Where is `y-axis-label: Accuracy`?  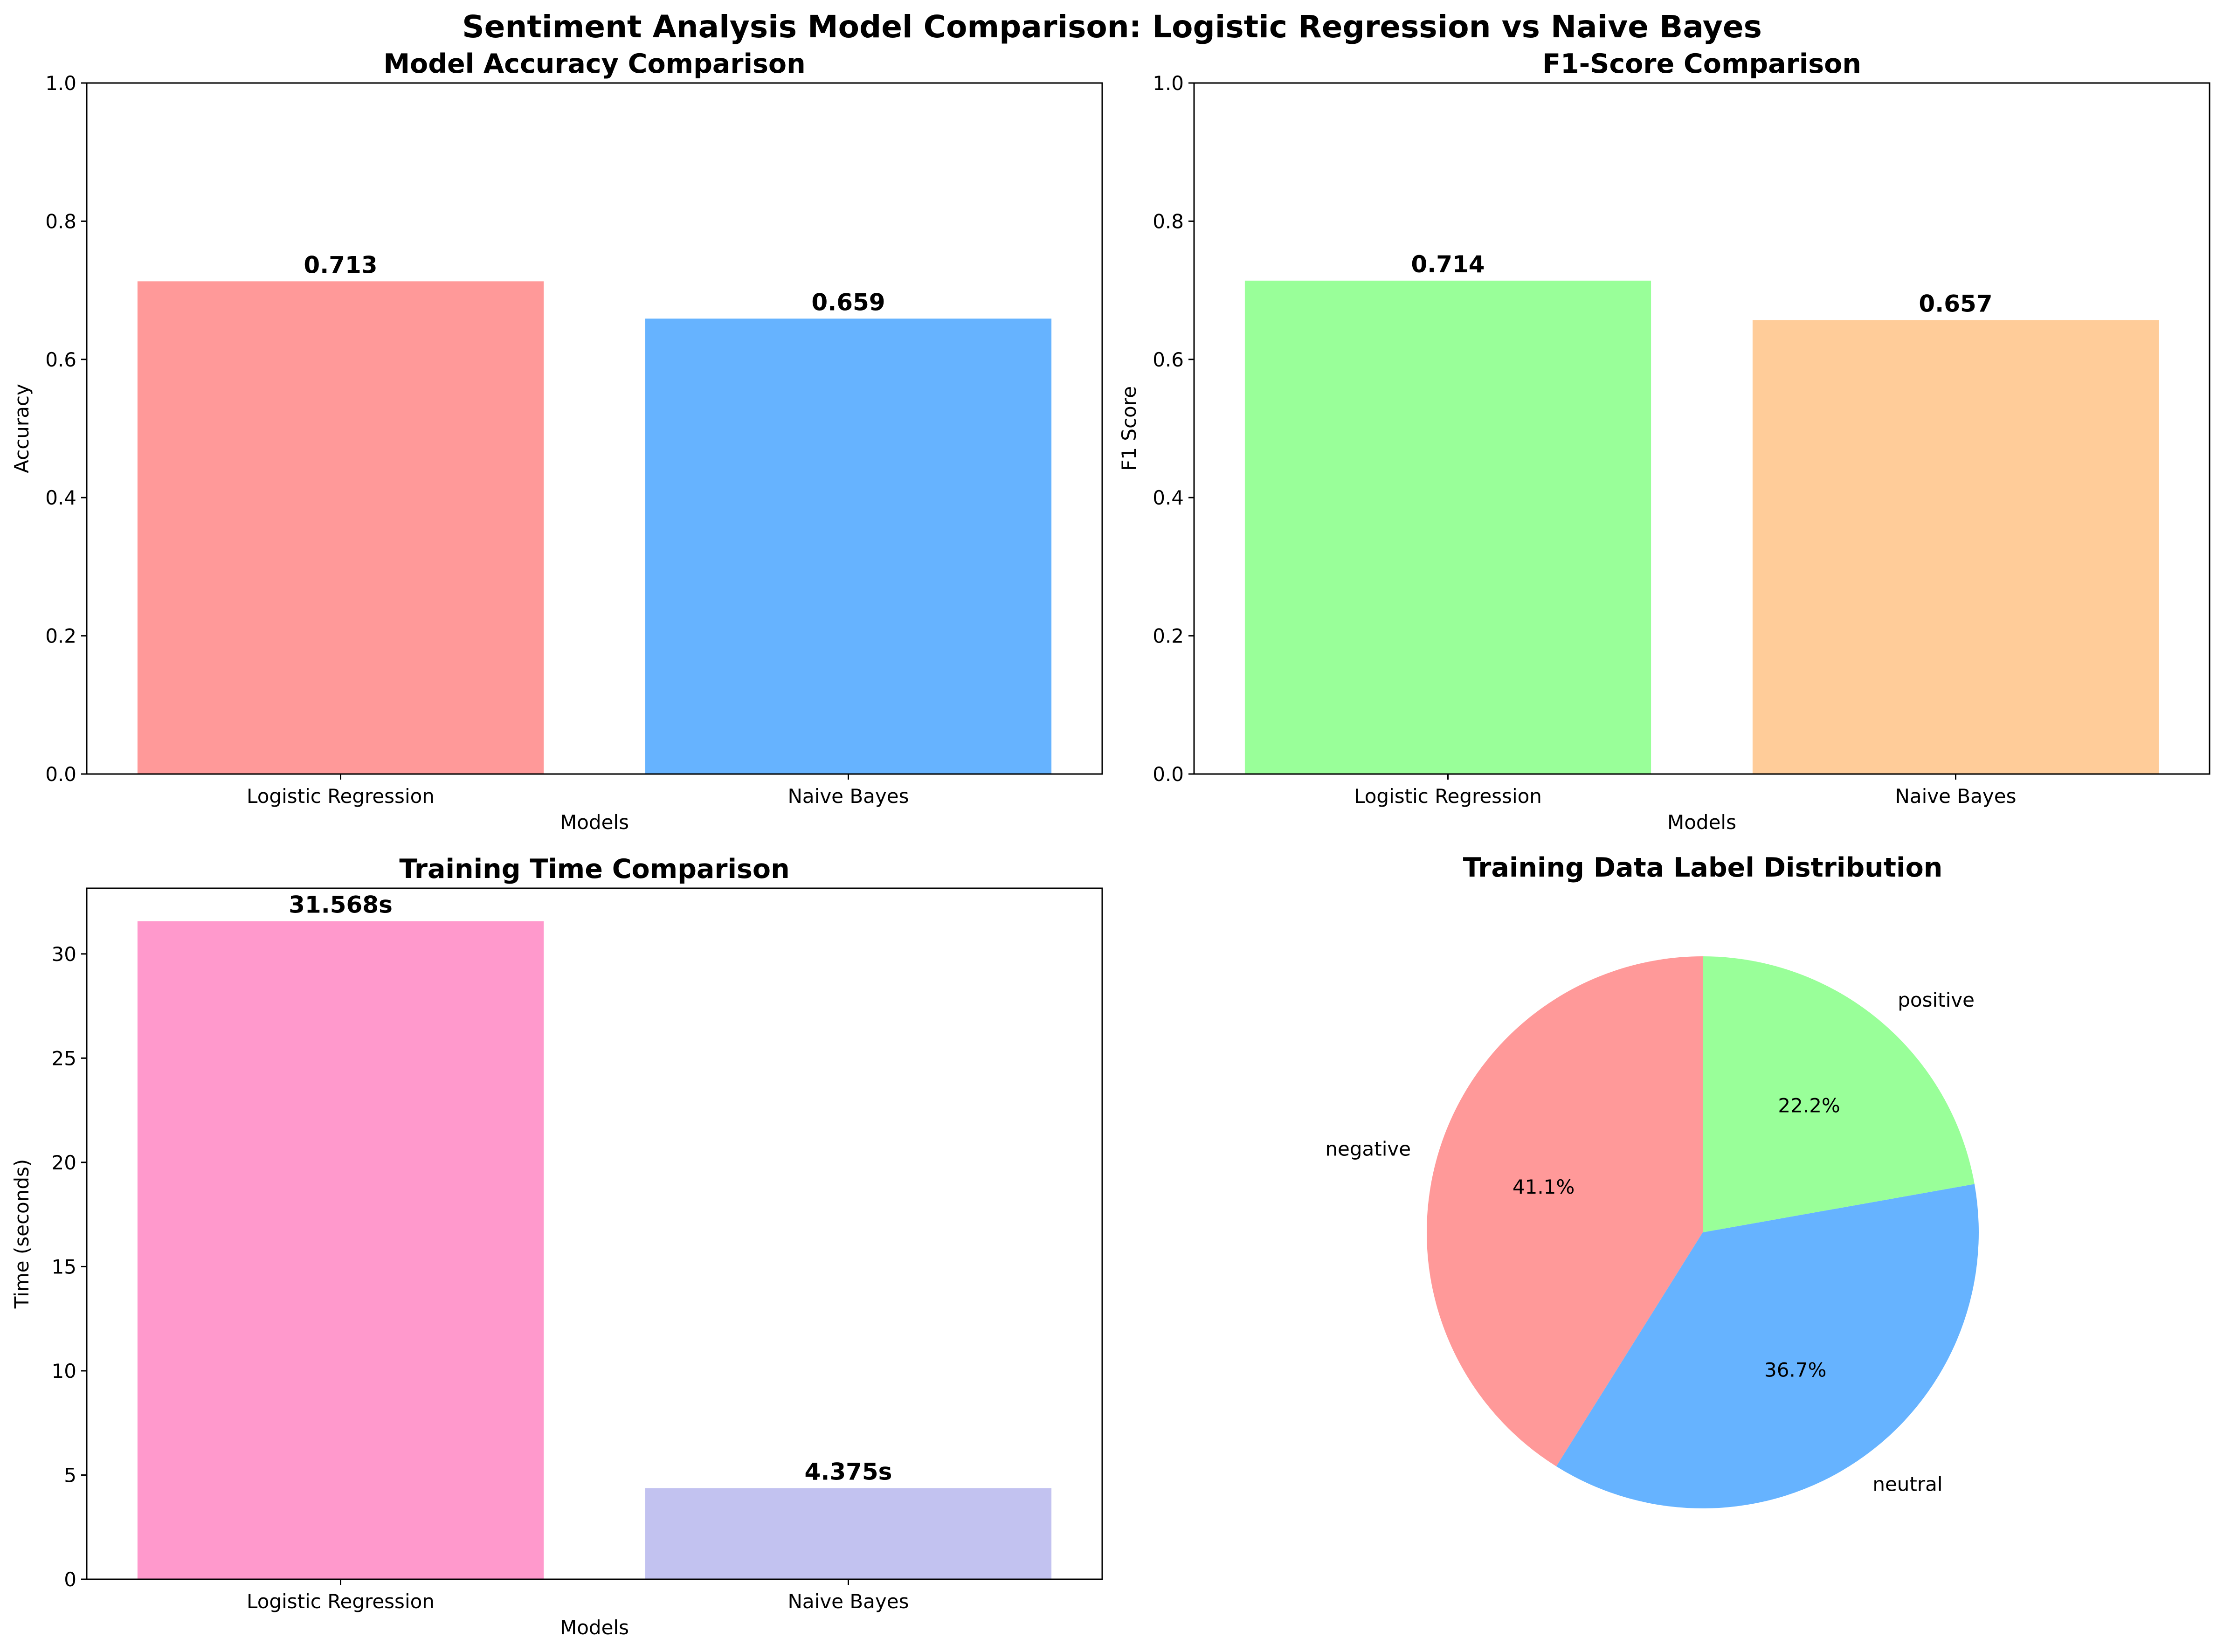
y-axis-label: Accuracy is located at coordinates (21, 428).